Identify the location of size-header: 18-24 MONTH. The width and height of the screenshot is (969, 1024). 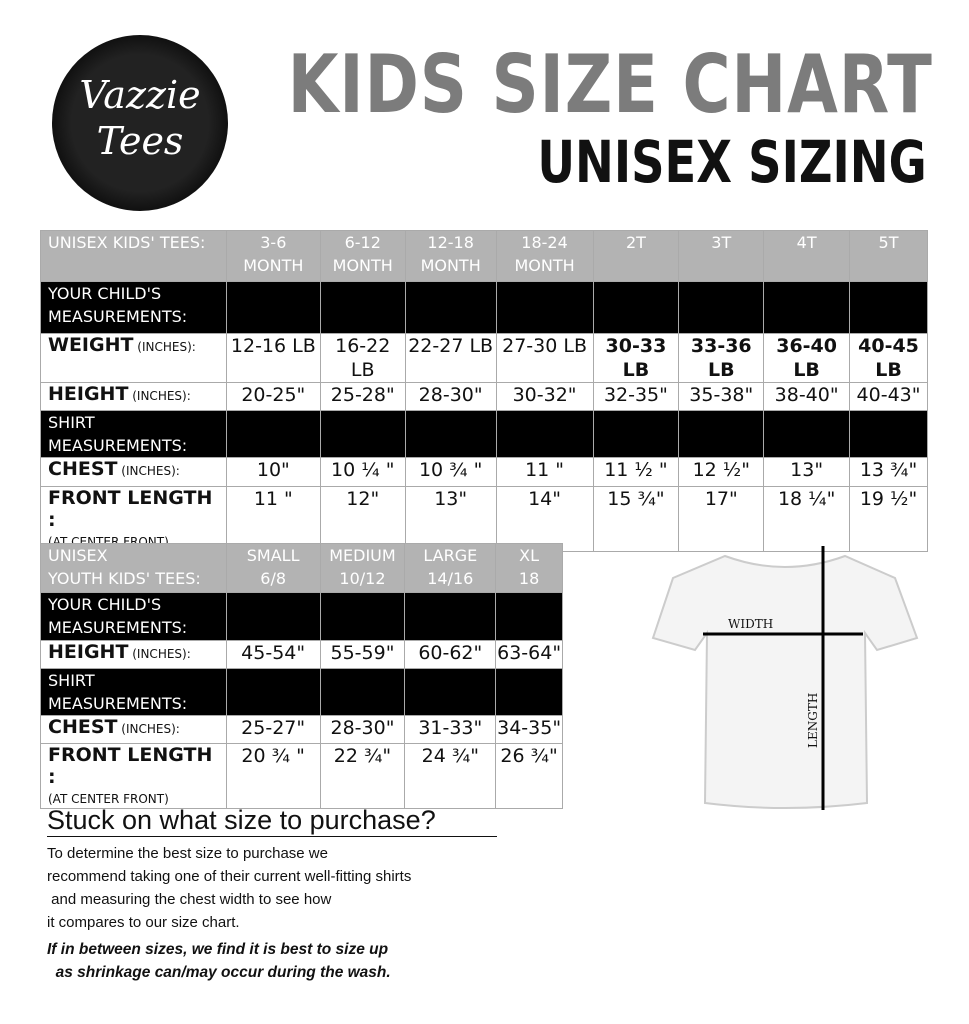
(544, 256).